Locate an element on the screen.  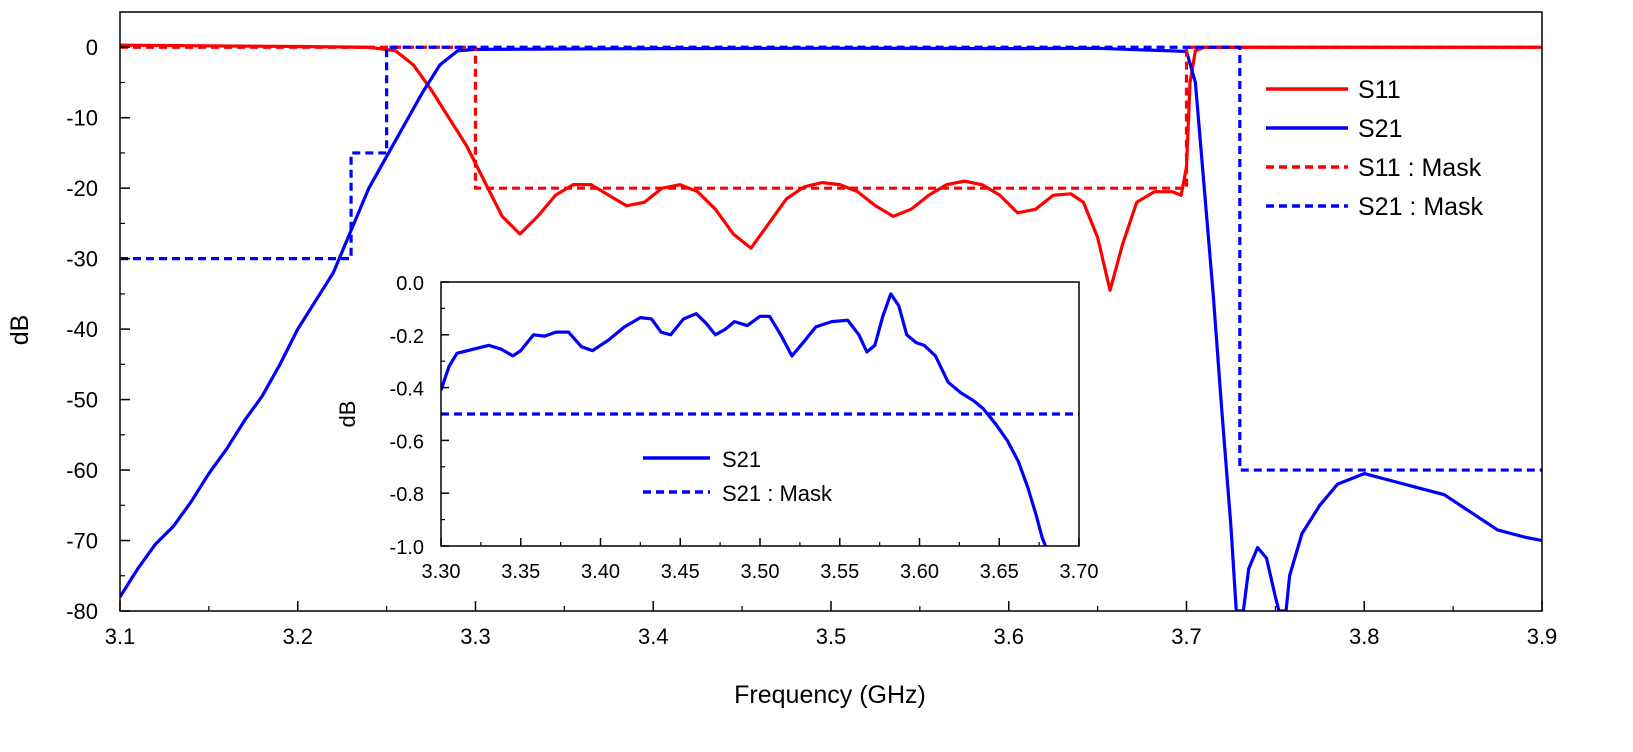
main-x-tick-label: 3.7 is located at coordinates (1186, 636).